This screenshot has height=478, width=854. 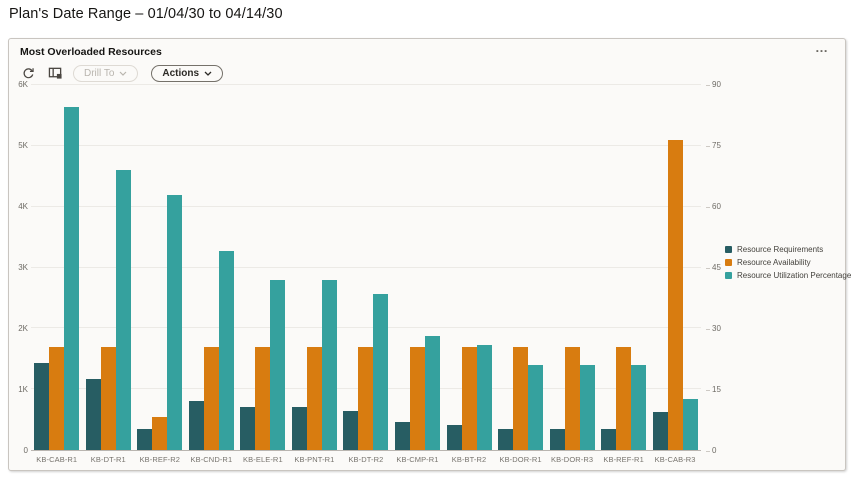 I want to click on category-label: KB-DOR-R3, so click(x=572, y=459).